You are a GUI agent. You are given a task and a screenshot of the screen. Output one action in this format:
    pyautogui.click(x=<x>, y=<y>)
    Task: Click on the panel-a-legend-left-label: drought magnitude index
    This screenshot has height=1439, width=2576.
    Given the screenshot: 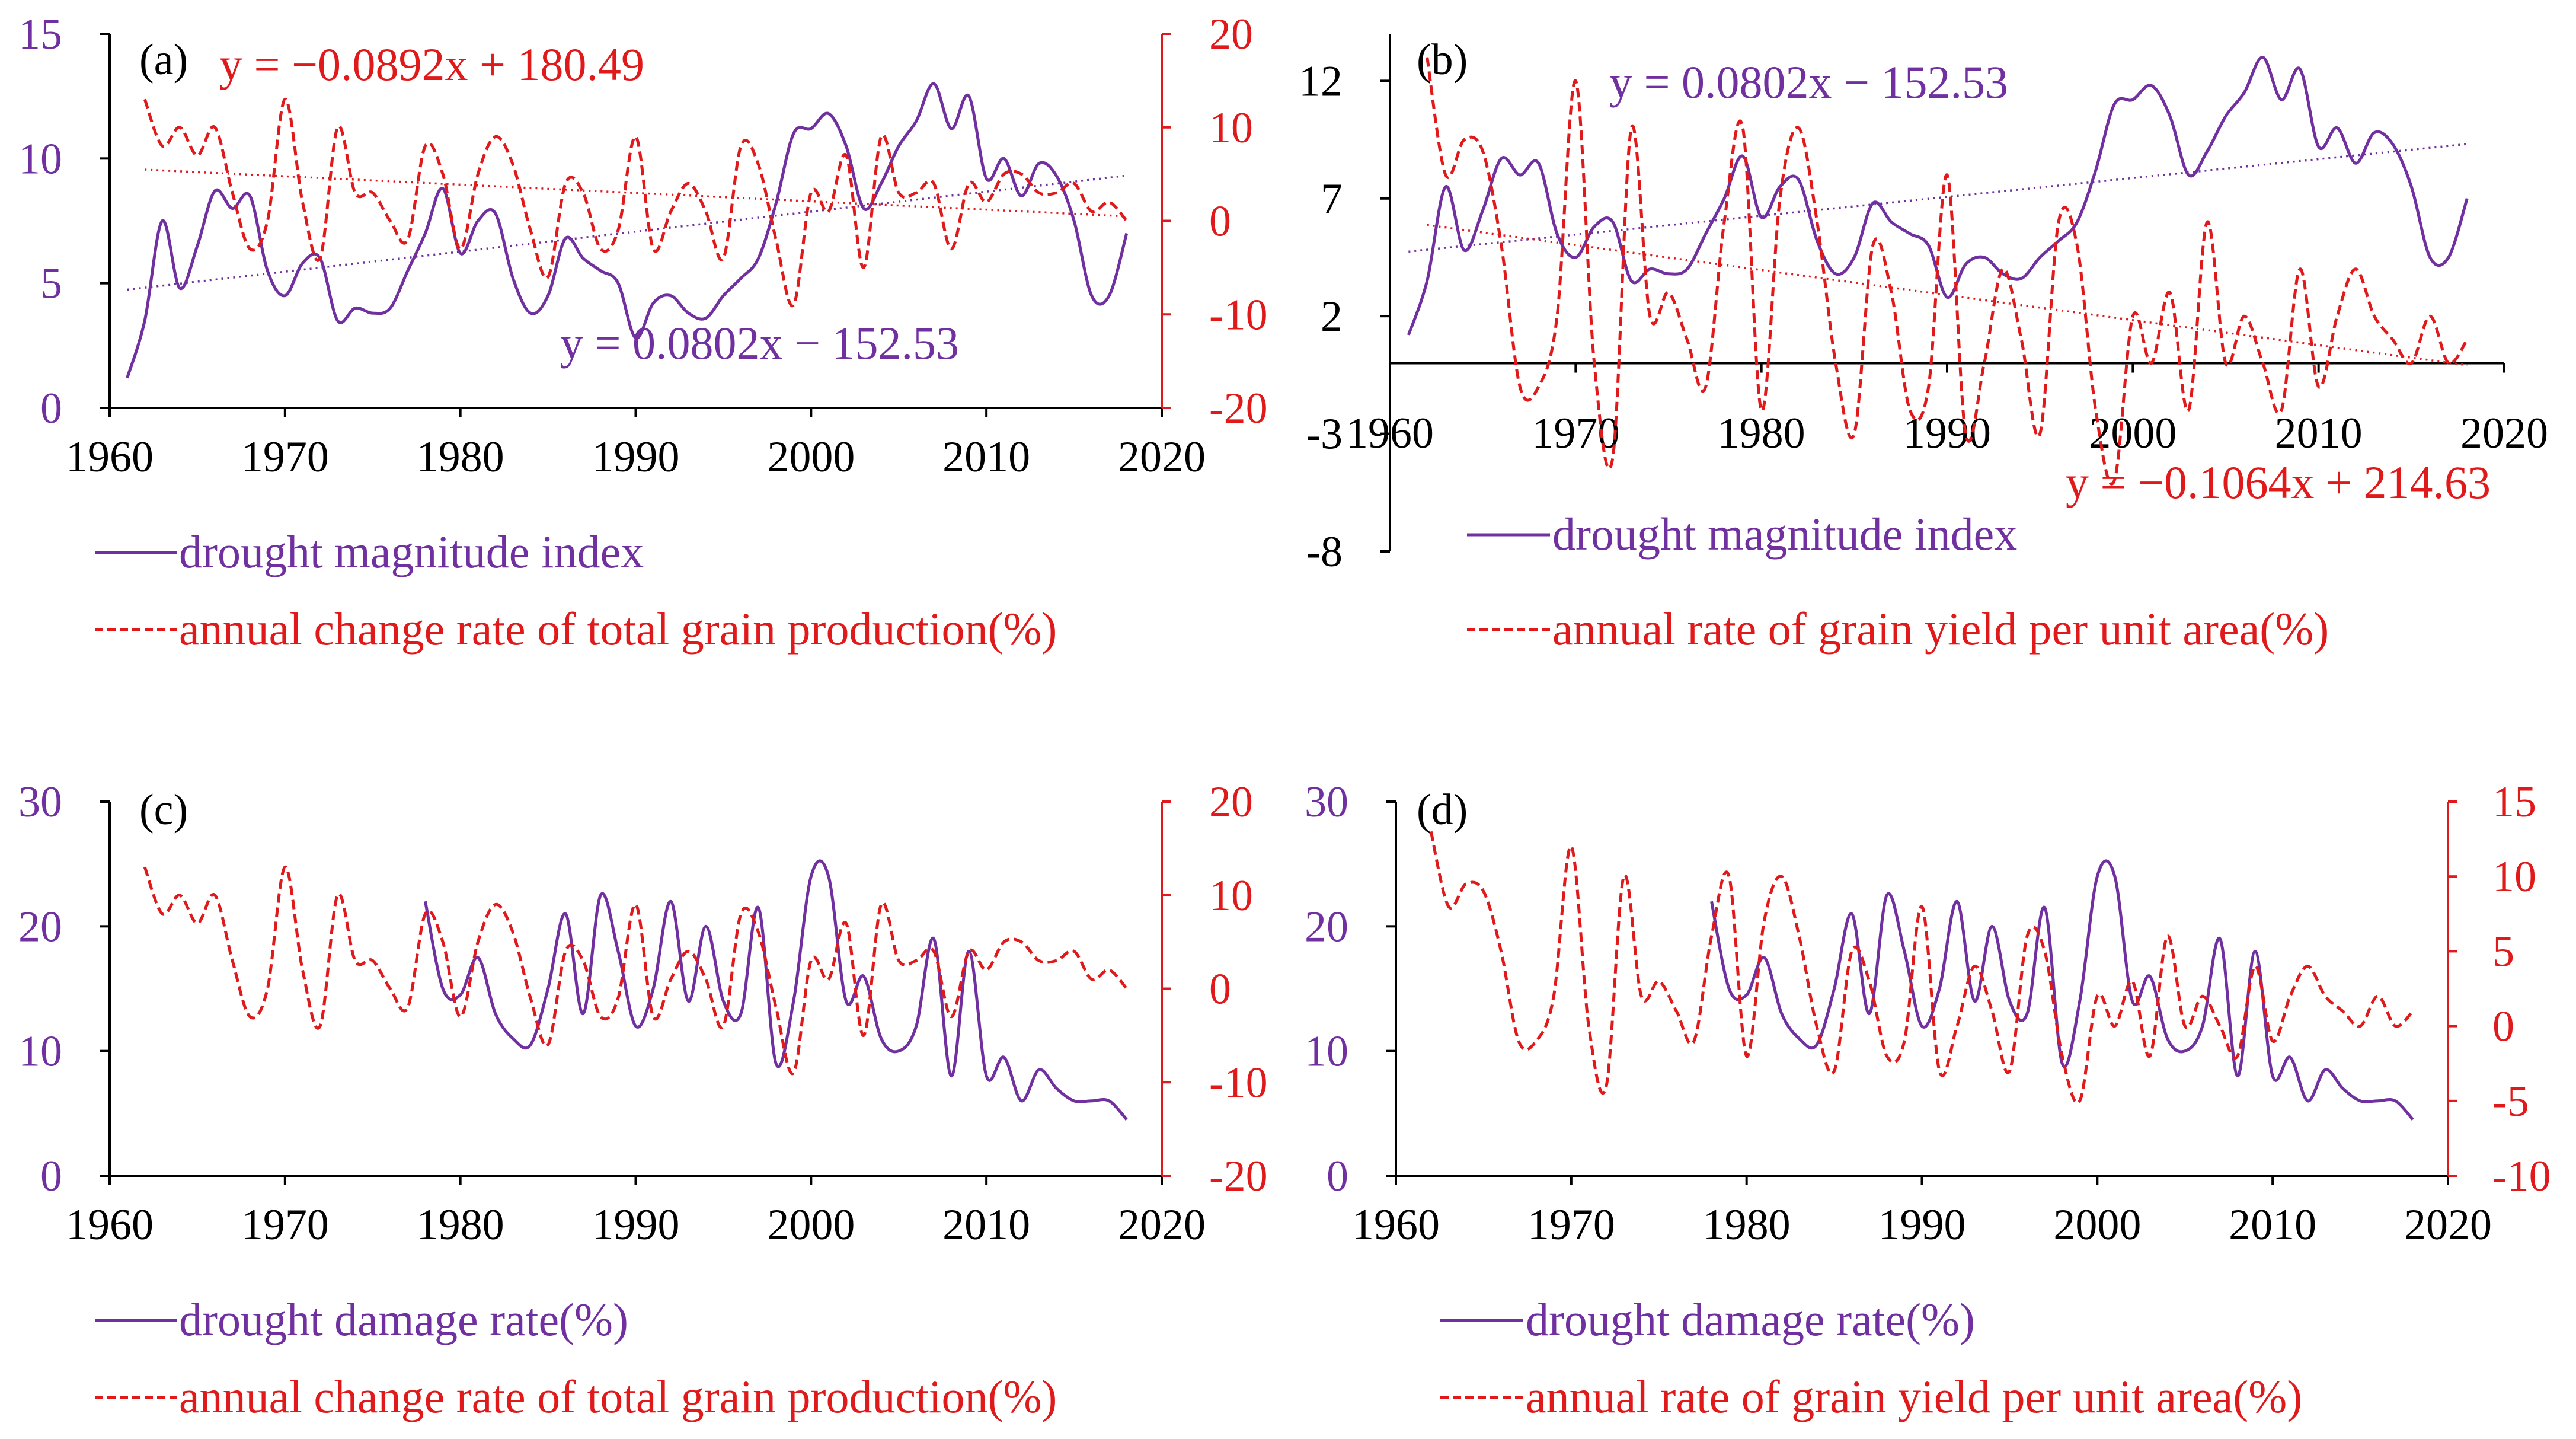 What is the action you would take?
    pyautogui.click(x=411, y=551)
    